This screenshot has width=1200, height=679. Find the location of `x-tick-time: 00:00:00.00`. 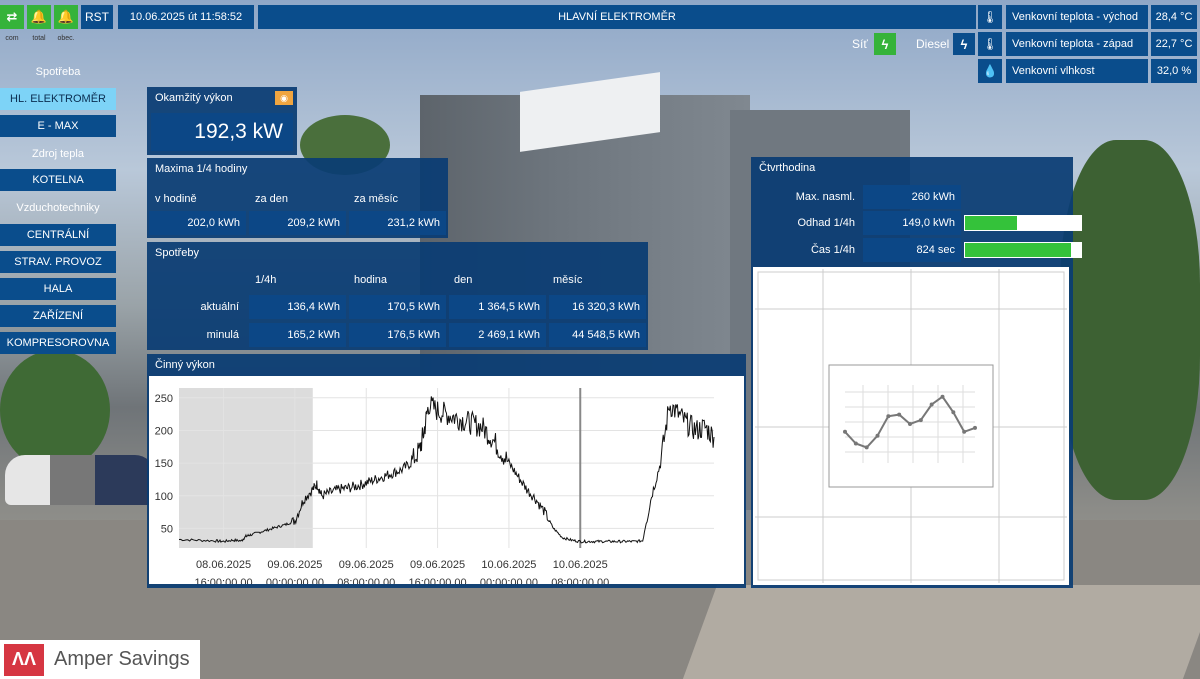

x-tick-time: 00:00:00.00 is located at coordinates (295, 580).